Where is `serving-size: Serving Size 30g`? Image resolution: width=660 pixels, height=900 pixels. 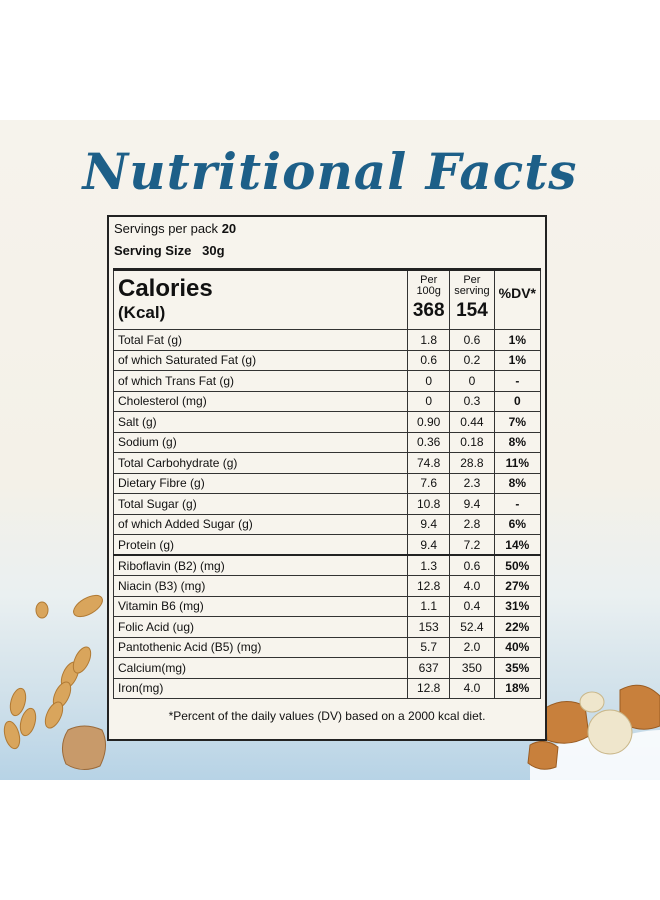 serving-size: Serving Size 30g is located at coordinates (169, 250).